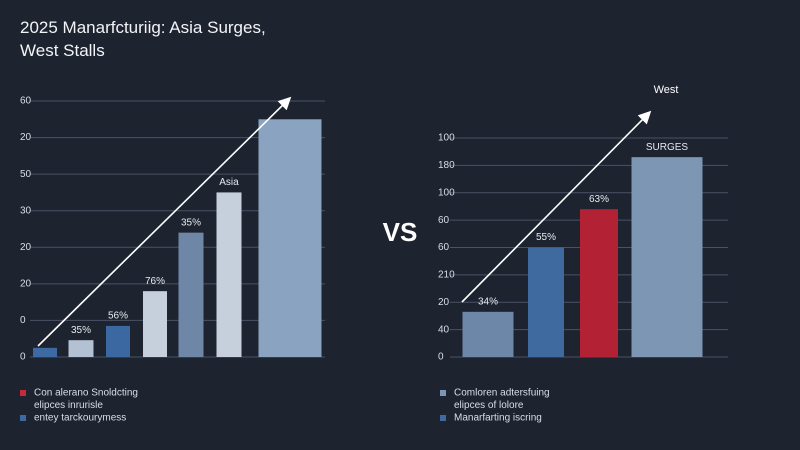 This screenshot has width=800, height=450. I want to click on bar-label: 55%, so click(546, 237).